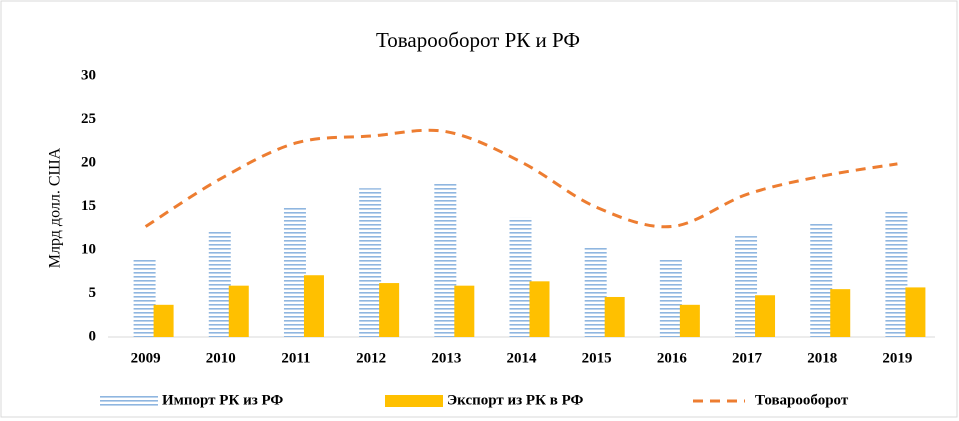 The width and height of the screenshot is (959, 421). What do you see at coordinates (88, 206) in the screenshot?
I see `y-tick-label: 15` at bounding box center [88, 206].